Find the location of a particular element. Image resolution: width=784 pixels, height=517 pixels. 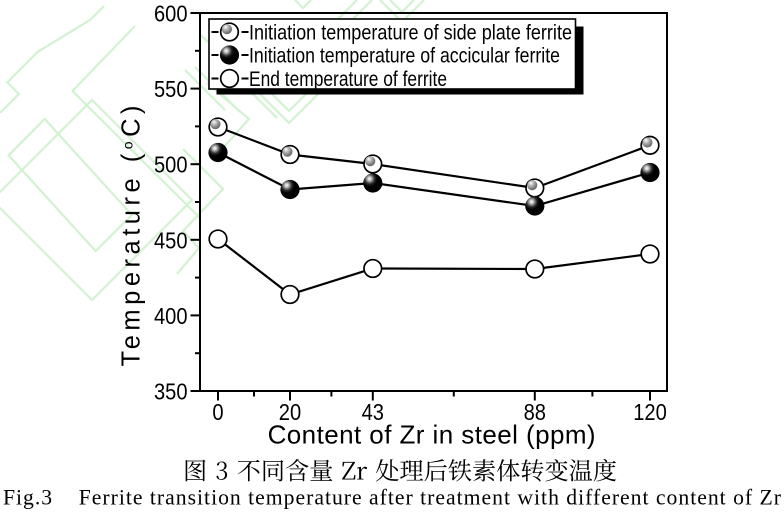

svg-text: 350 is located at coordinates (171, 392).